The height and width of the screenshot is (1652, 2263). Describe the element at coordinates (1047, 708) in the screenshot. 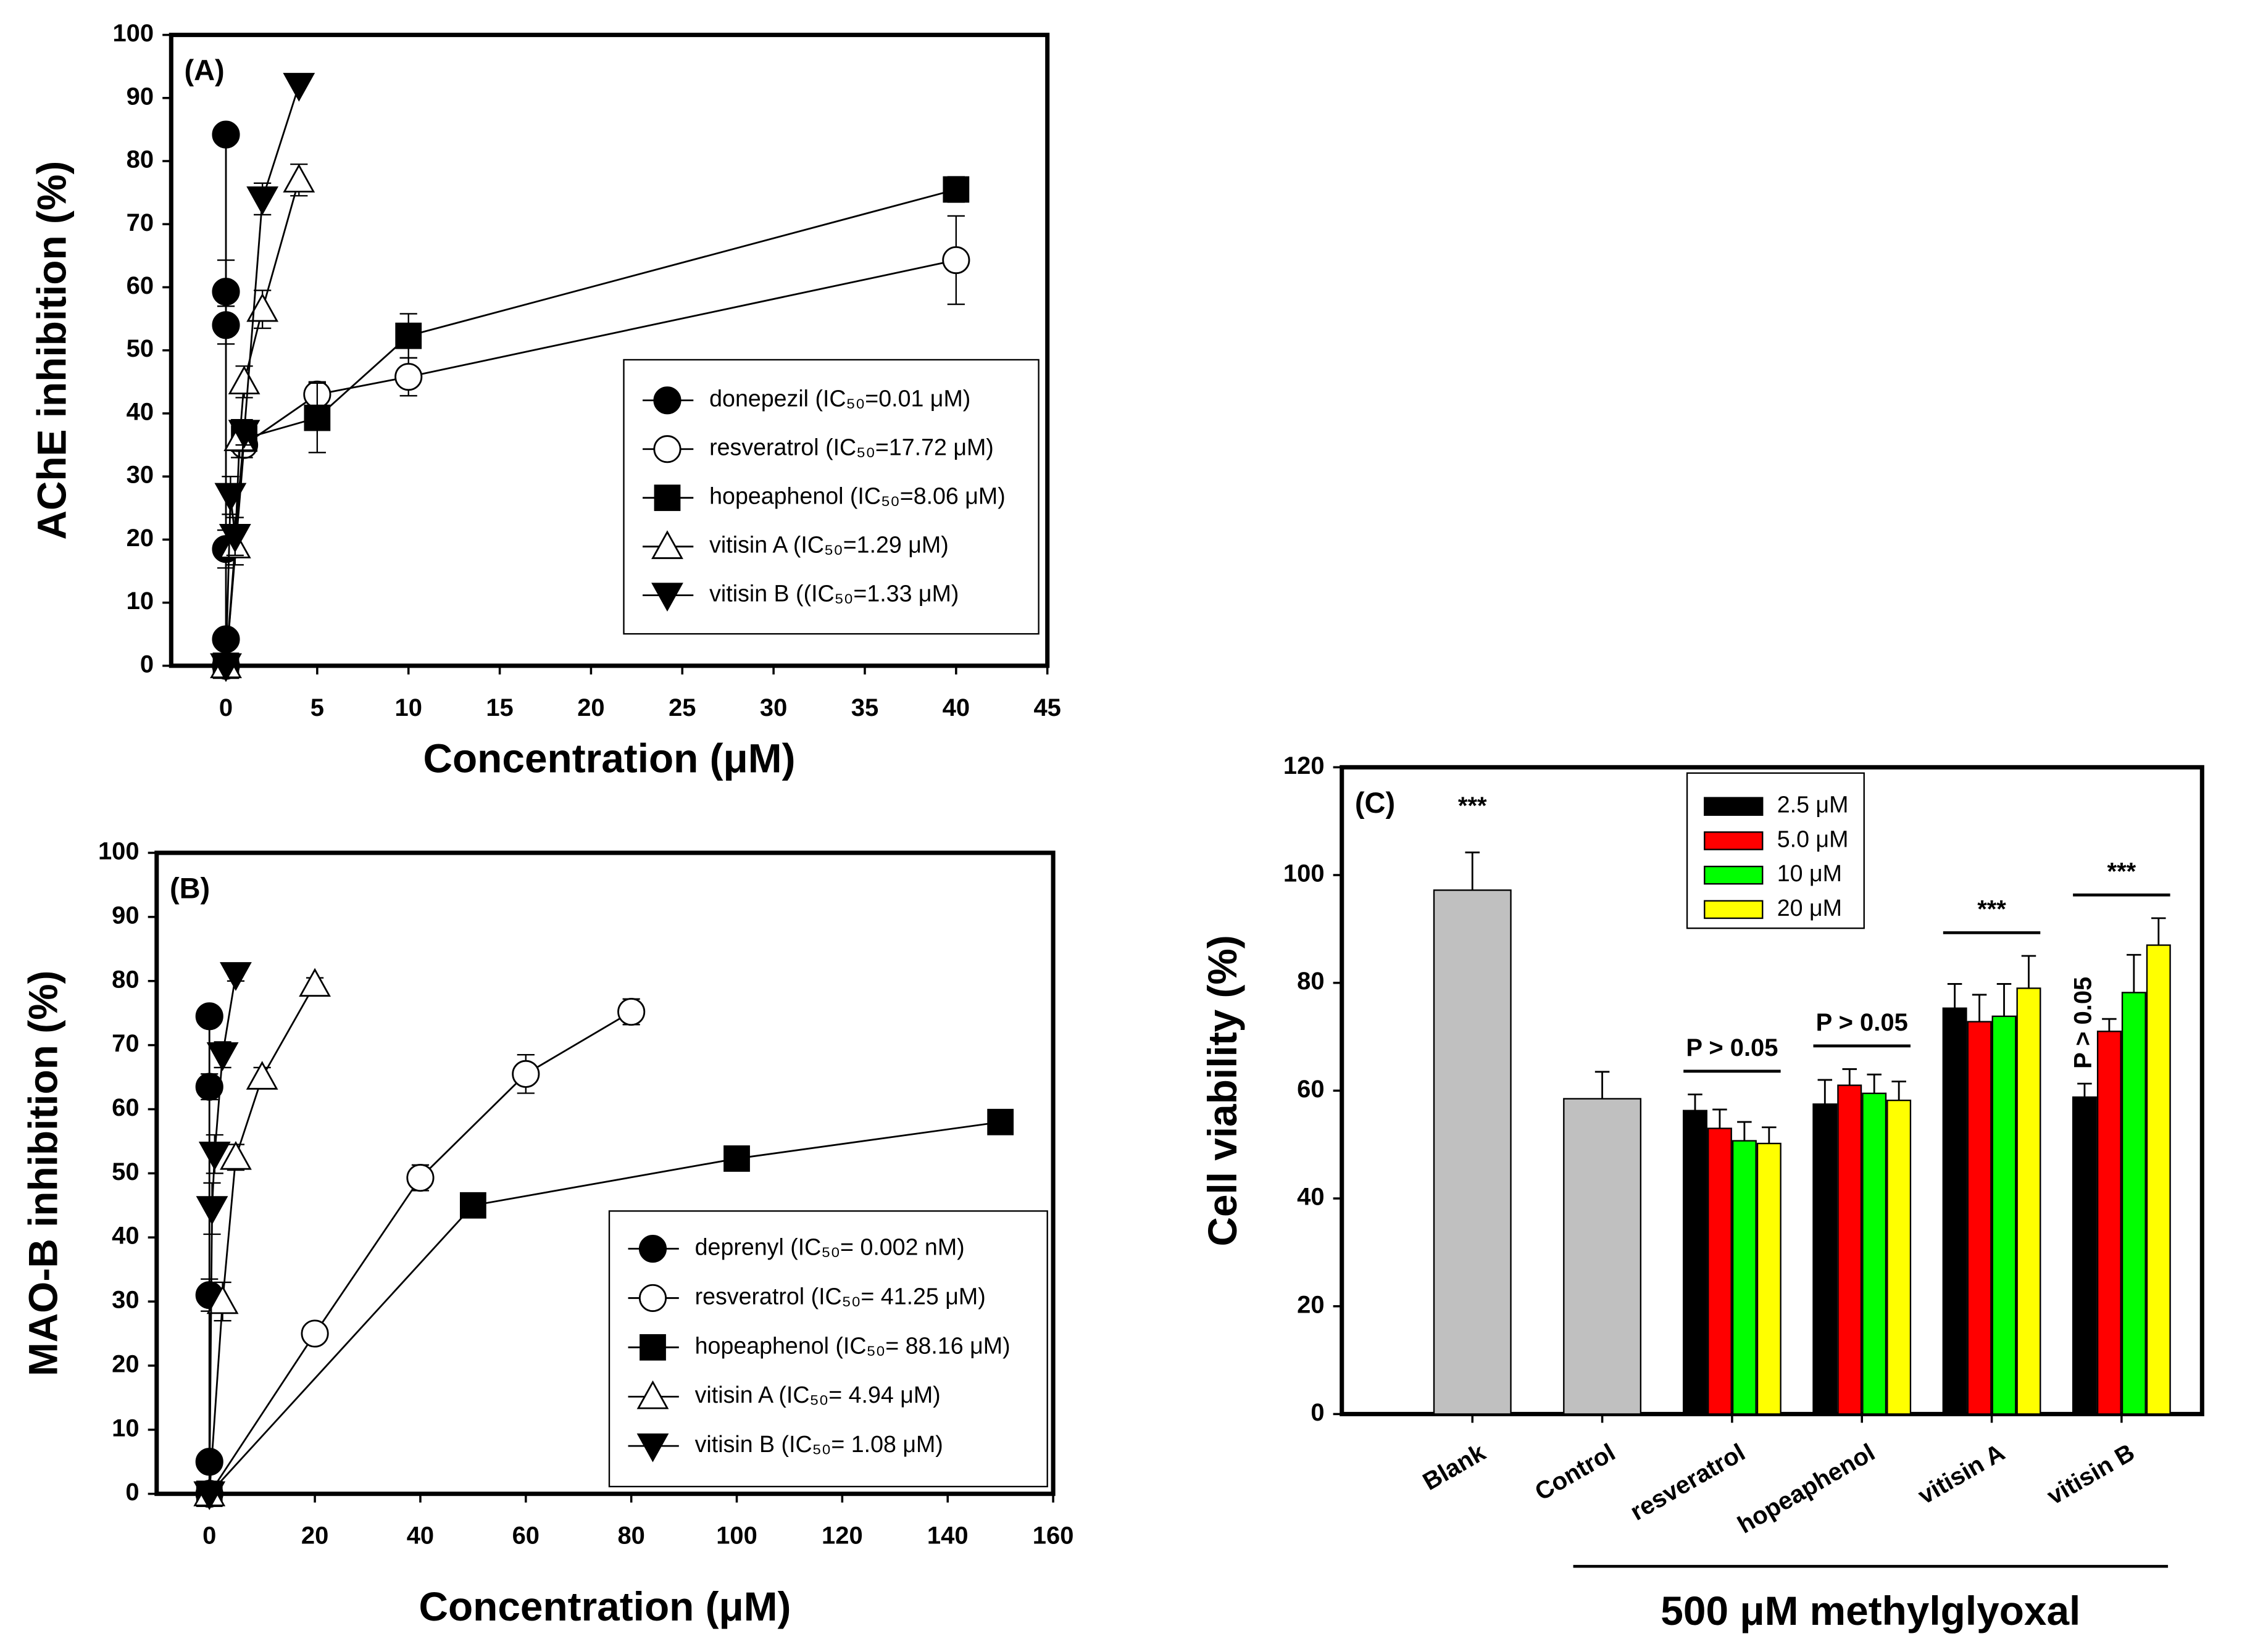

I see `x-tick-label: 45` at that location.